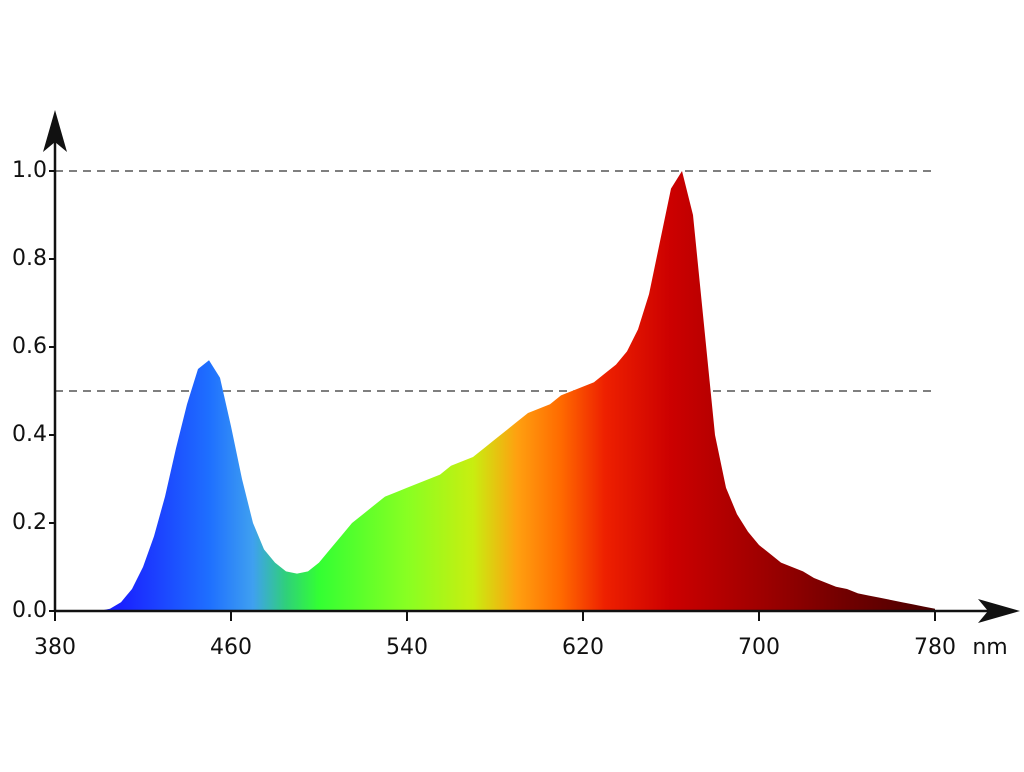 This screenshot has height=772, width=1024. I want to click on x-tick-label: 620, so click(583, 647).